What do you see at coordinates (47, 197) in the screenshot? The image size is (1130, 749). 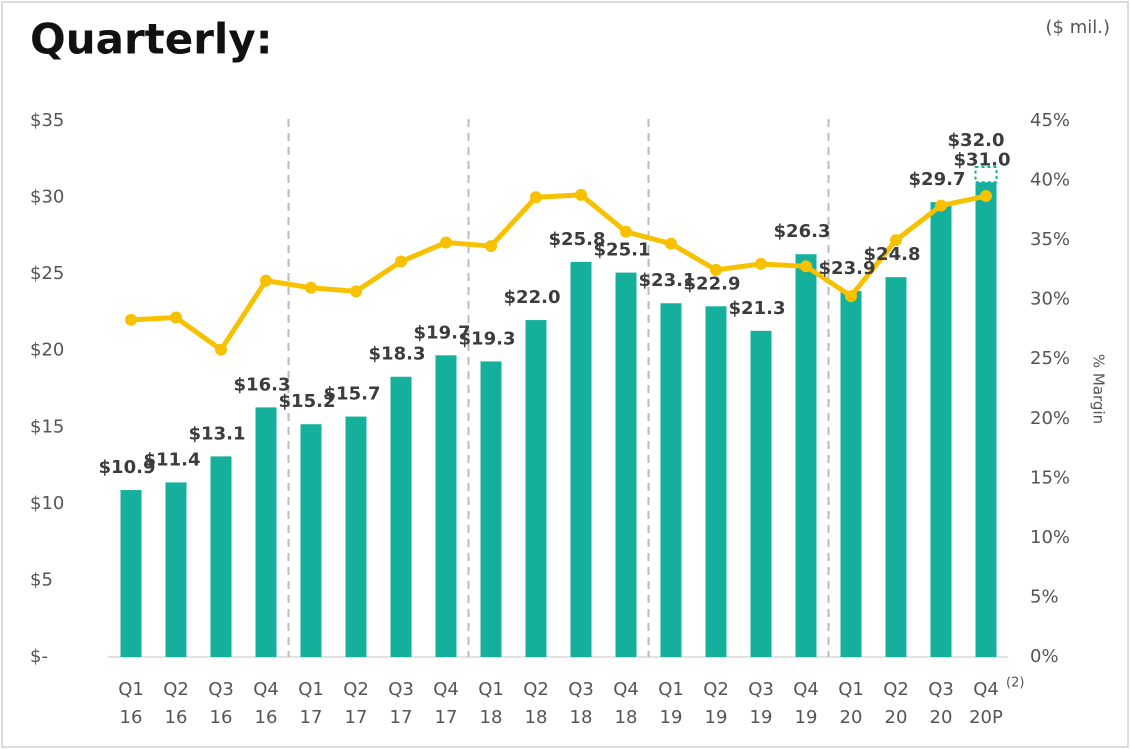 I see `y-tick-label: $30` at bounding box center [47, 197].